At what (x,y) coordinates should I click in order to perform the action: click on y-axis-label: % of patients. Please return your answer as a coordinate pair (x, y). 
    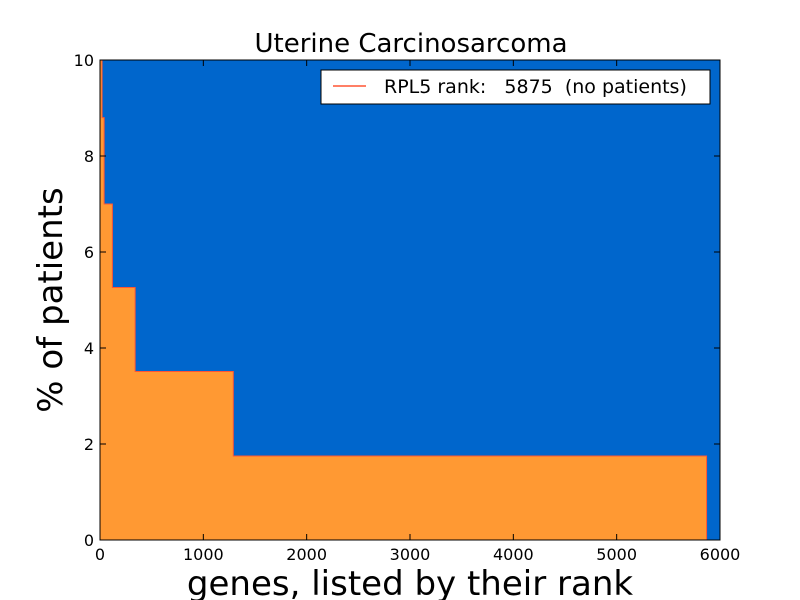
    Looking at the image, I should click on (51, 299).